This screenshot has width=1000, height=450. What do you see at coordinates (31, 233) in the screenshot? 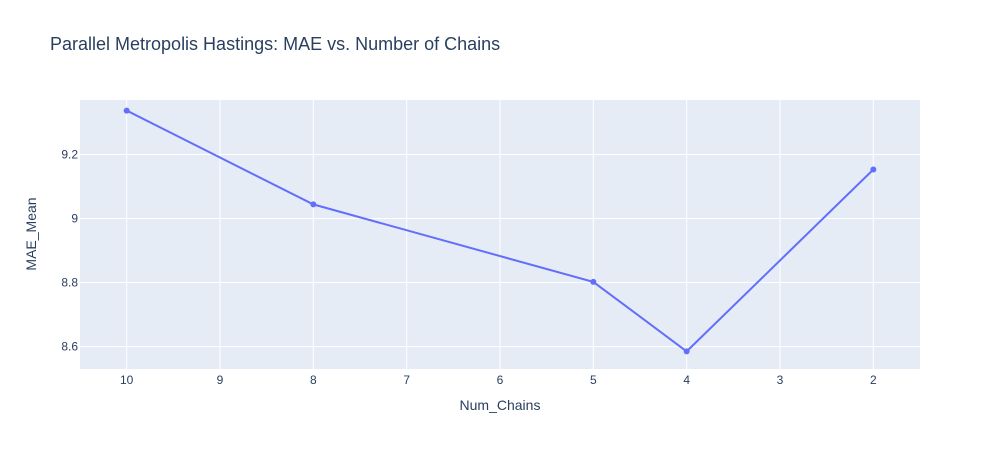
I see `y-axis-title: MAE_Mean` at bounding box center [31, 233].